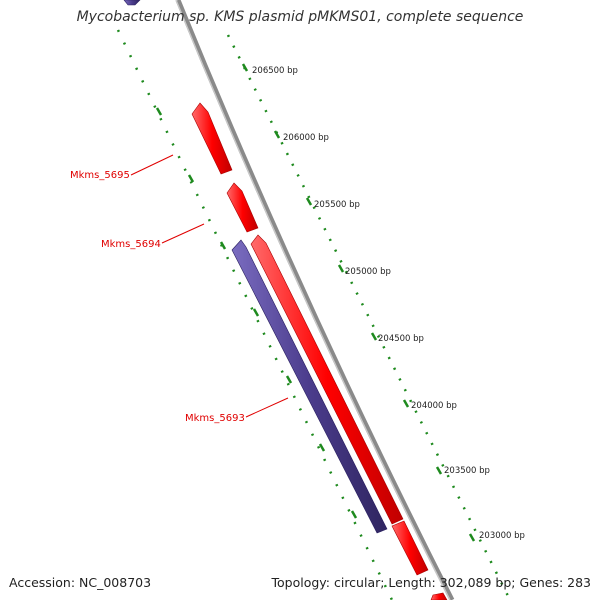  I want to click on gene-label-mkms-5695: Mkms_5695, so click(100, 175).